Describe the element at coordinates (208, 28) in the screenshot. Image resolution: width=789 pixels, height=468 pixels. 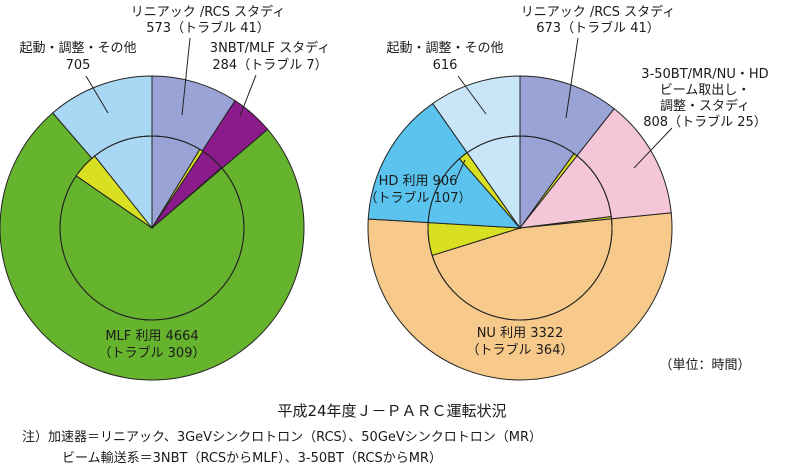
I see `pie-left-label-linac-rcs-value: 573（トラブル 41）` at that location.